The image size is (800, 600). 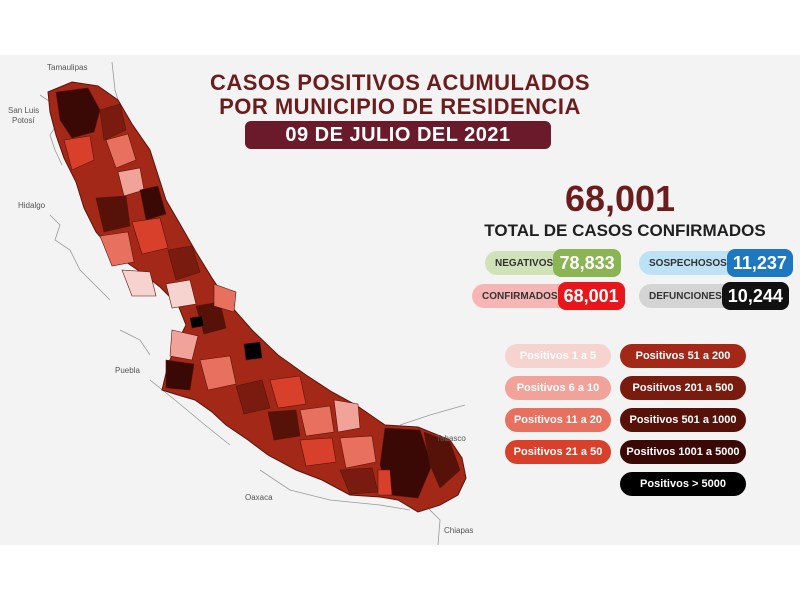 I want to click on title-line1: CASOS POSITIVOS ACUMULADOS, so click(x=400, y=82).